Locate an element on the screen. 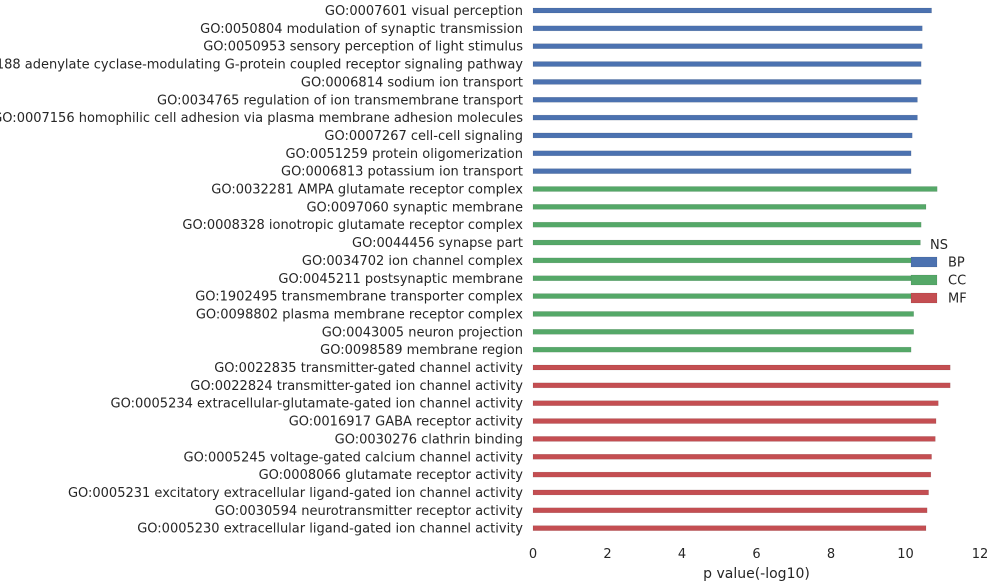 The image size is (993, 587). category-label: GO:0006813 potassium ion transport is located at coordinates (402, 172).